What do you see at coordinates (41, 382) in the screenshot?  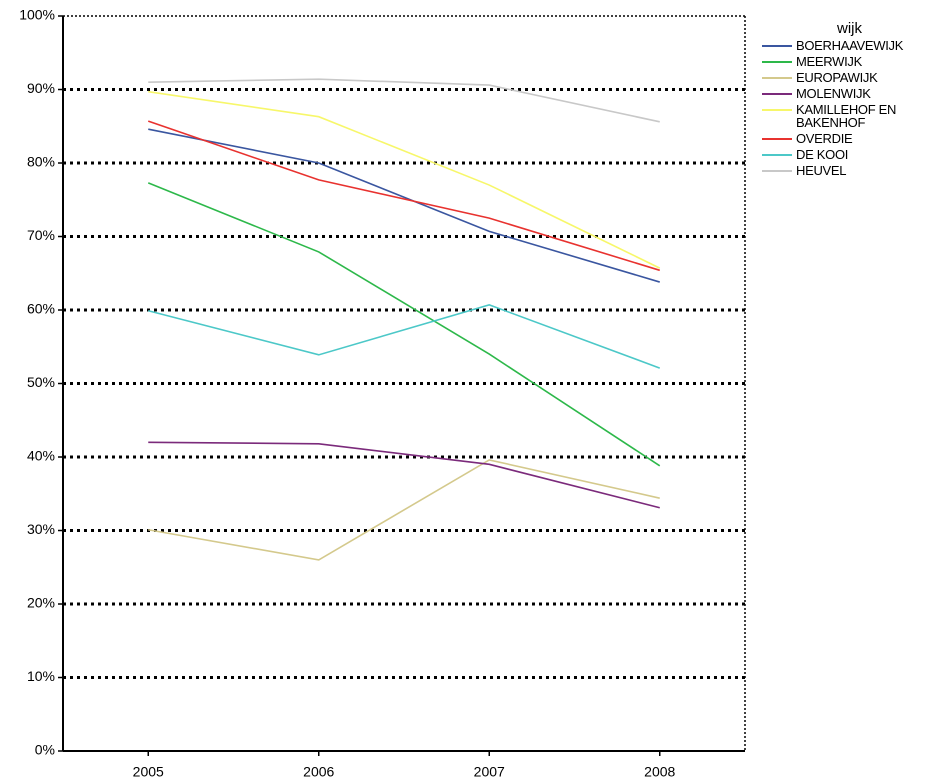 I see `y-tick-label: 50%` at bounding box center [41, 382].